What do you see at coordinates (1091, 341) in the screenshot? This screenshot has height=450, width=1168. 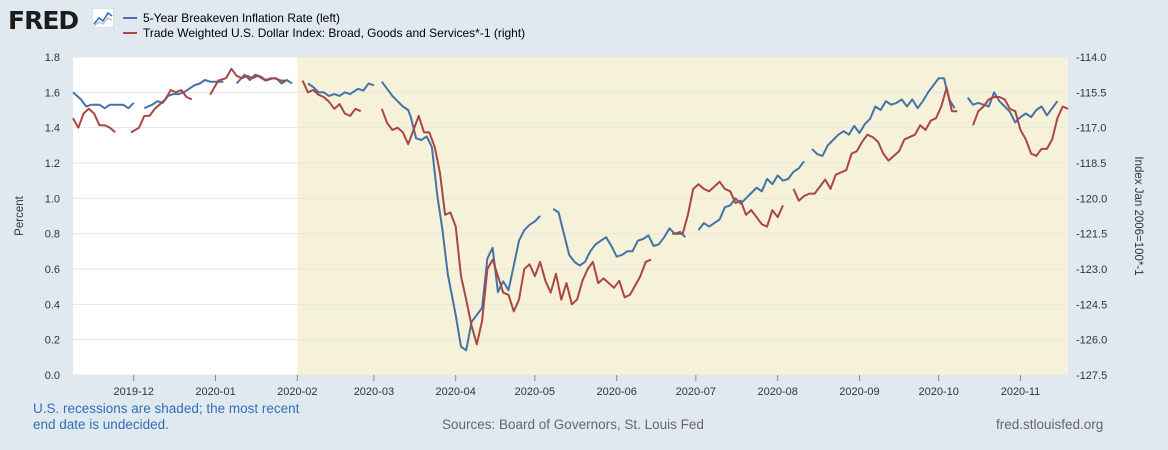 I see `right-tick-label: -126.0` at bounding box center [1091, 341].